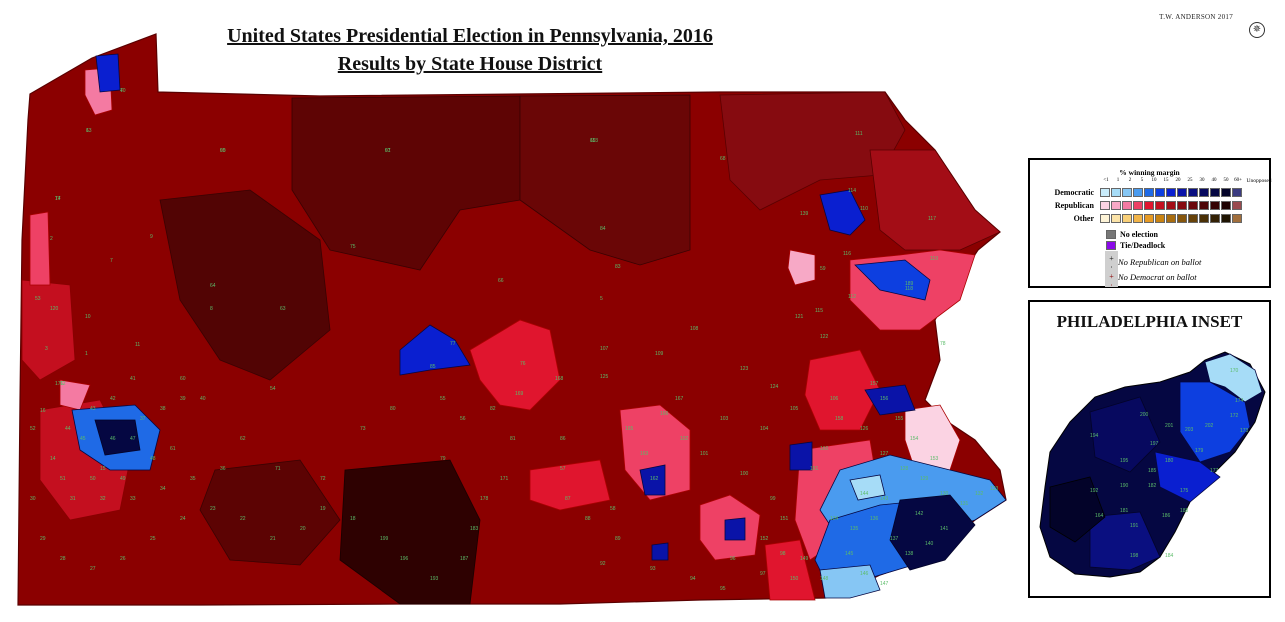  I want to click on district-label: 24, so click(183, 519).